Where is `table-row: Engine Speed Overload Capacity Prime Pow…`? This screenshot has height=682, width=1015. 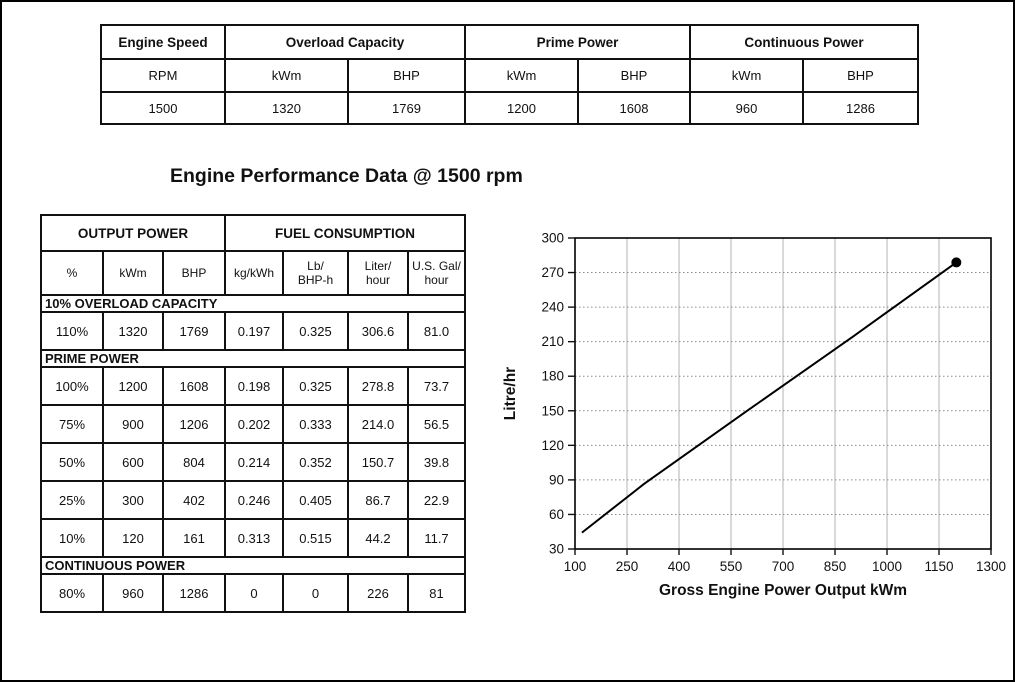
table-row: Engine Speed Overload Capacity Prime Pow… is located at coordinates (509, 42).